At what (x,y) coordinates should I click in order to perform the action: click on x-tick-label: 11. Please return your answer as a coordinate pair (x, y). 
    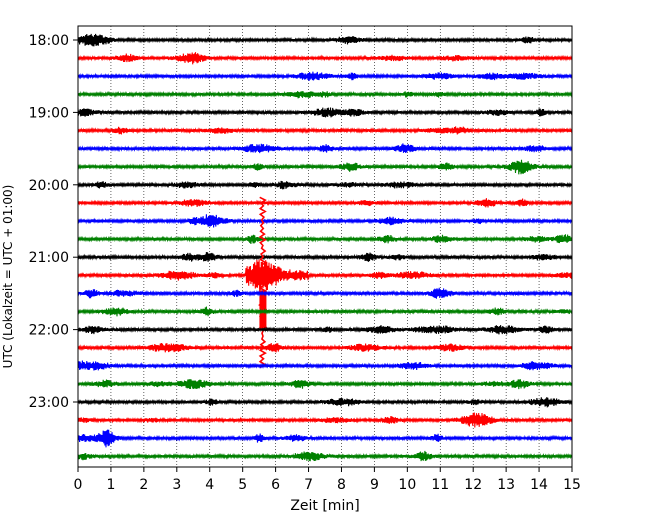
    Looking at the image, I should click on (440, 485).